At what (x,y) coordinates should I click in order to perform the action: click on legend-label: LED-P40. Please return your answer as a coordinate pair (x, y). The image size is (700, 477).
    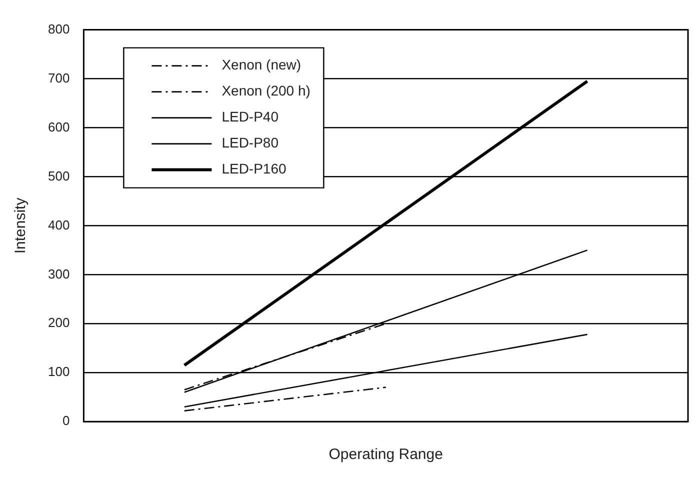
    Looking at the image, I should click on (250, 116).